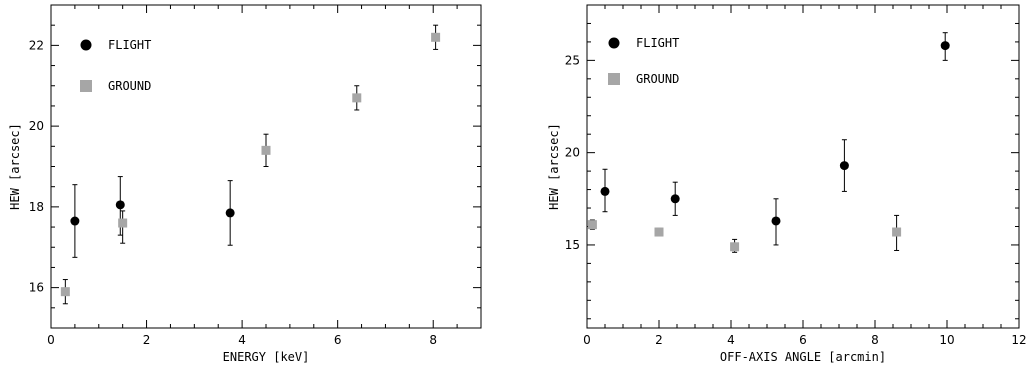  What do you see at coordinates (572, 60) in the screenshot?
I see `y-tick-label: 25` at bounding box center [572, 60].